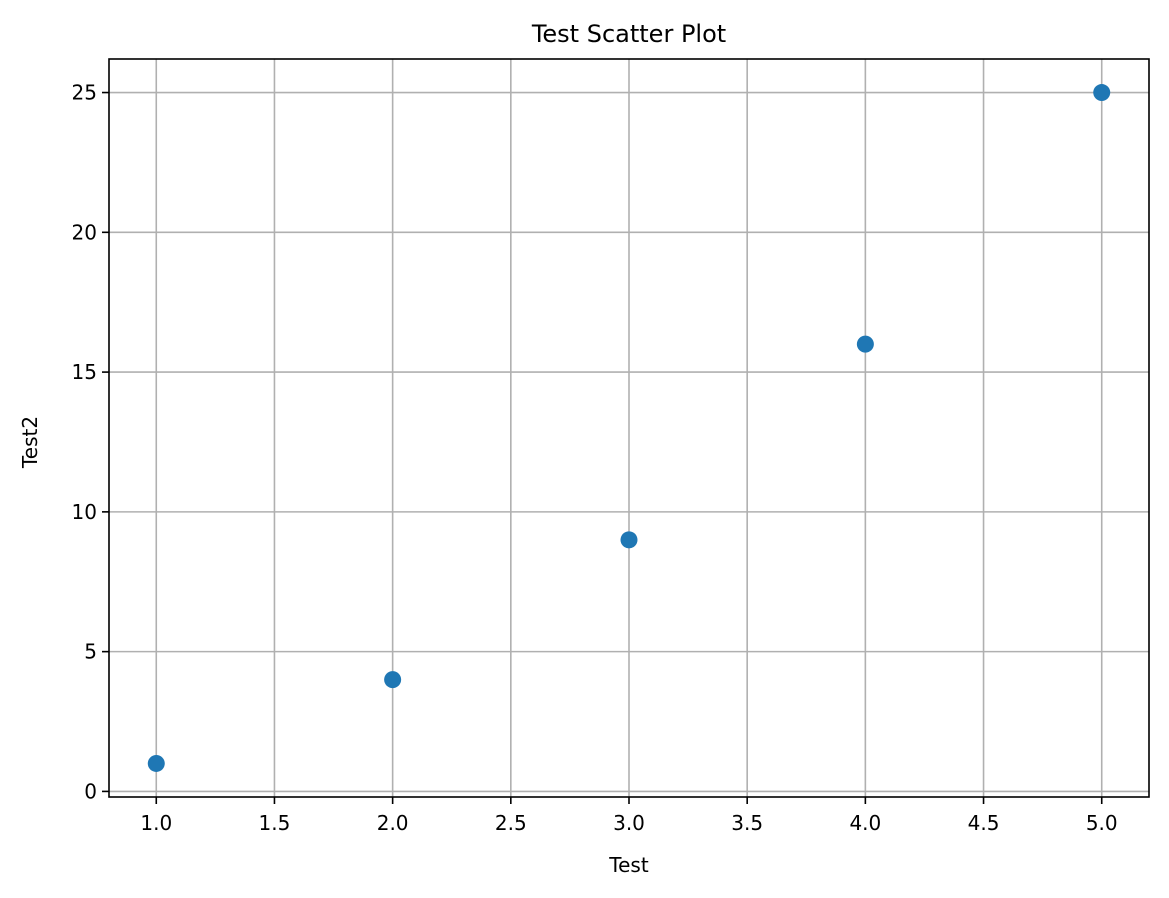 The image size is (1169, 898). I want to click on x-tick-label: 4.0, so click(865, 823).